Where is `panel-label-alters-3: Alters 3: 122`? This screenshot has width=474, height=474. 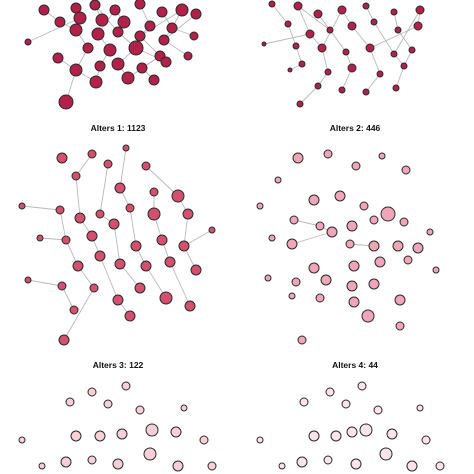
panel-label-alters-3: Alters 3: 122 is located at coordinates (118, 365).